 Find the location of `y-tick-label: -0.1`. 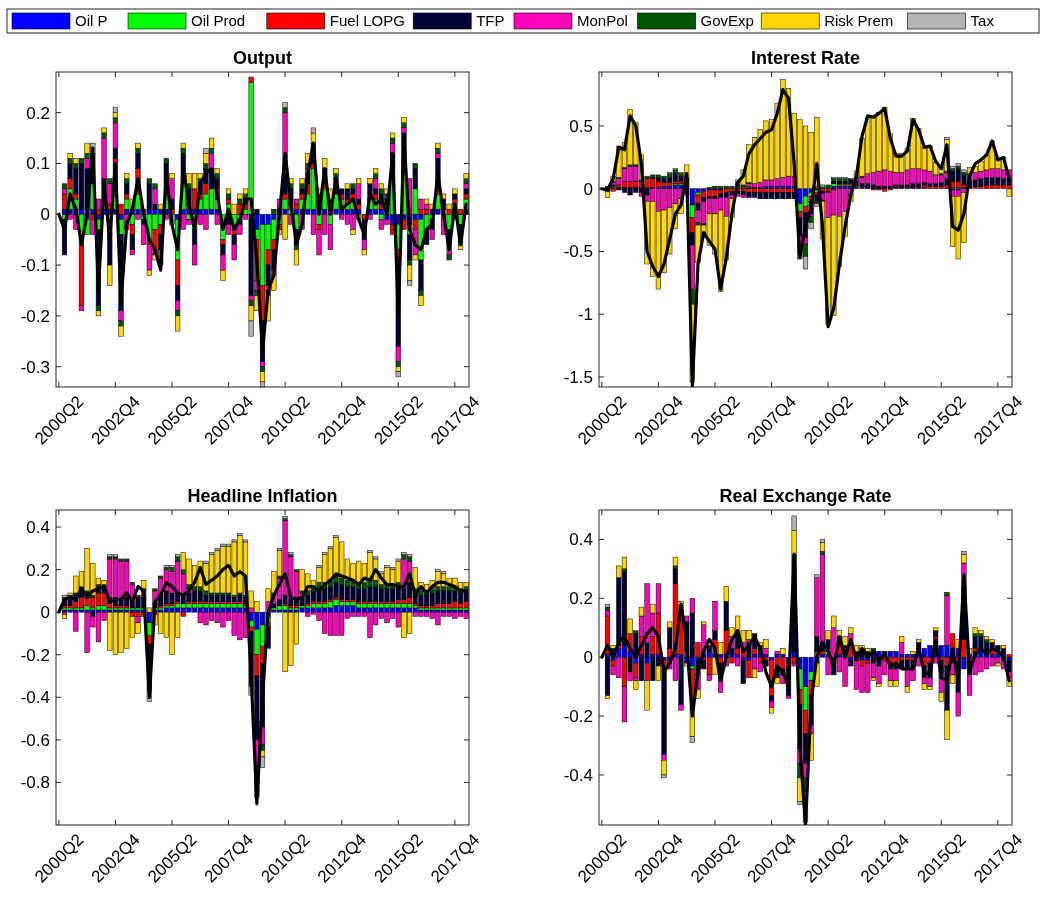

y-tick-label: -0.1 is located at coordinates (35, 266).